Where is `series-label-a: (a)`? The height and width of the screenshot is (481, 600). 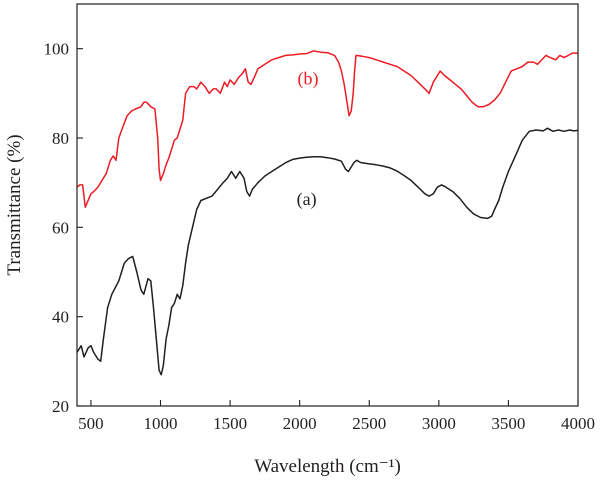
series-label-a: (a) is located at coordinates (307, 199).